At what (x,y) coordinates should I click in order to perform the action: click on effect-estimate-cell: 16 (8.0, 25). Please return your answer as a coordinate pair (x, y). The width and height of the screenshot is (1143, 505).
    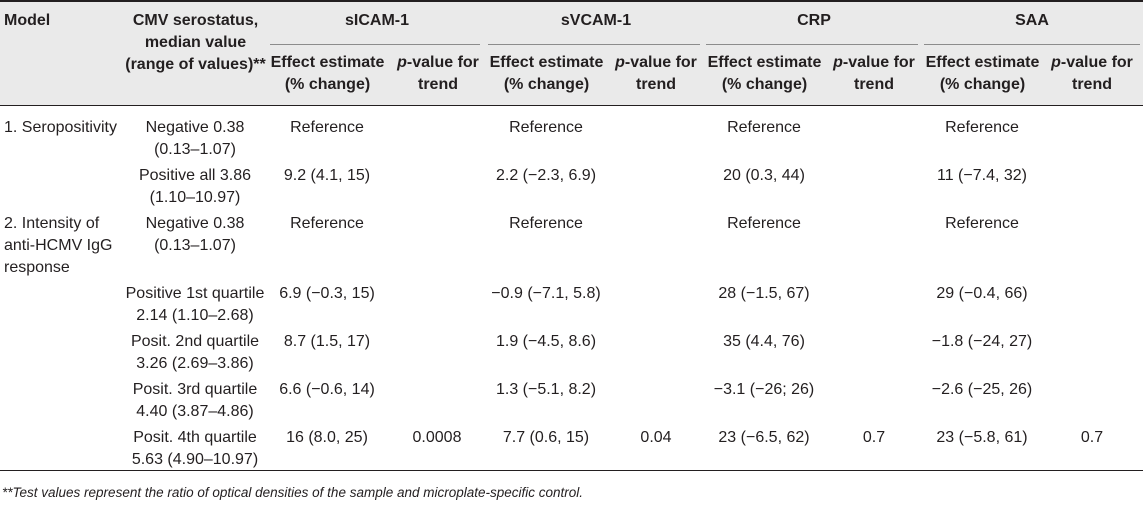
    Looking at the image, I should click on (327, 437).